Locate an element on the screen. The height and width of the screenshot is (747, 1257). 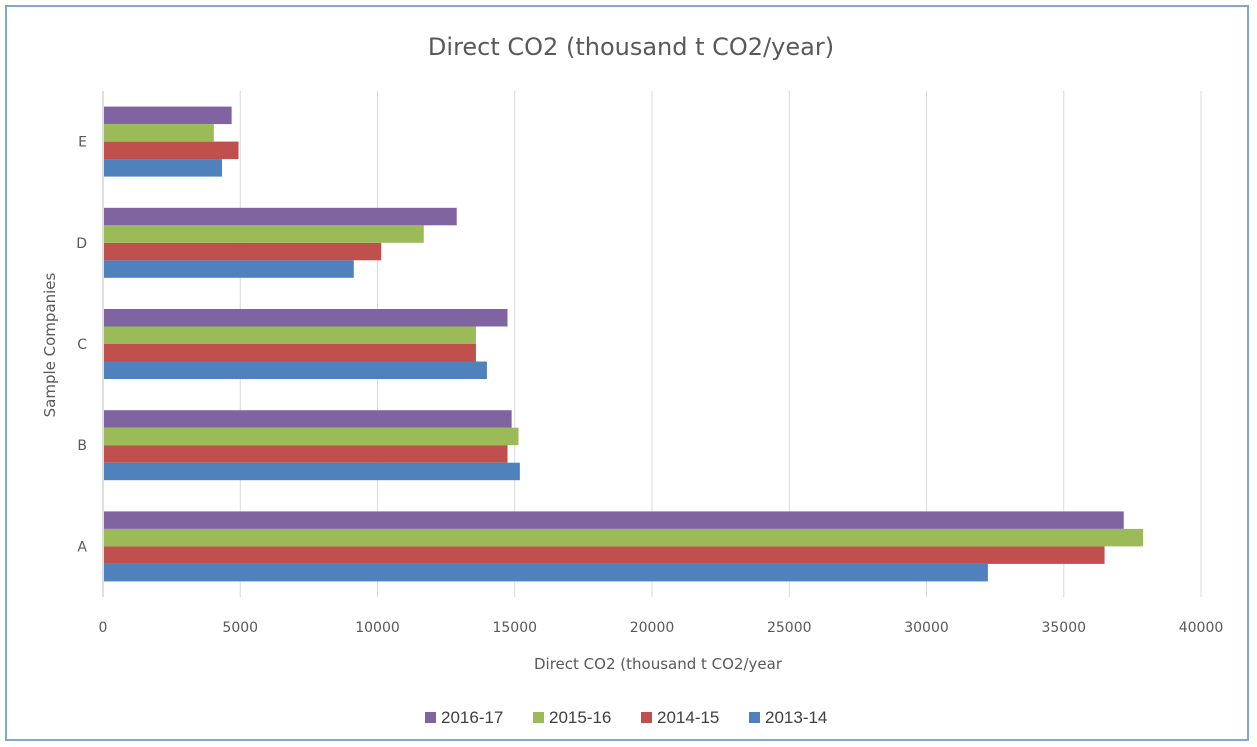
legend-label: 2014-15 is located at coordinates (688, 717).